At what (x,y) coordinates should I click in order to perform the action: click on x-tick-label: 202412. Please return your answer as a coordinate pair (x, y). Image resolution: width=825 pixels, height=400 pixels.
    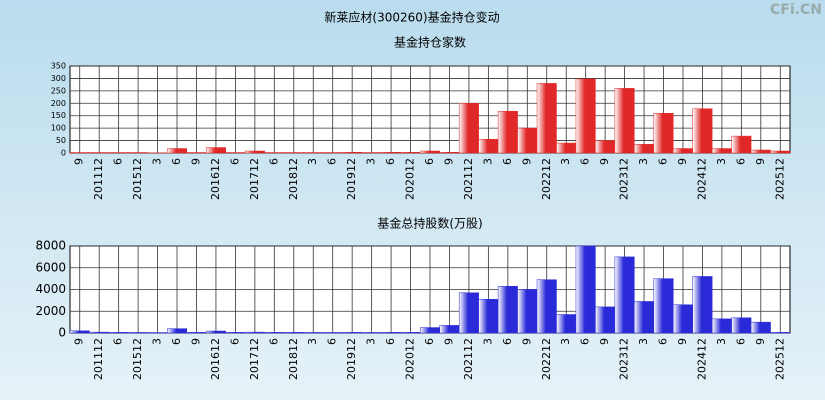
    Looking at the image, I should click on (701, 359).